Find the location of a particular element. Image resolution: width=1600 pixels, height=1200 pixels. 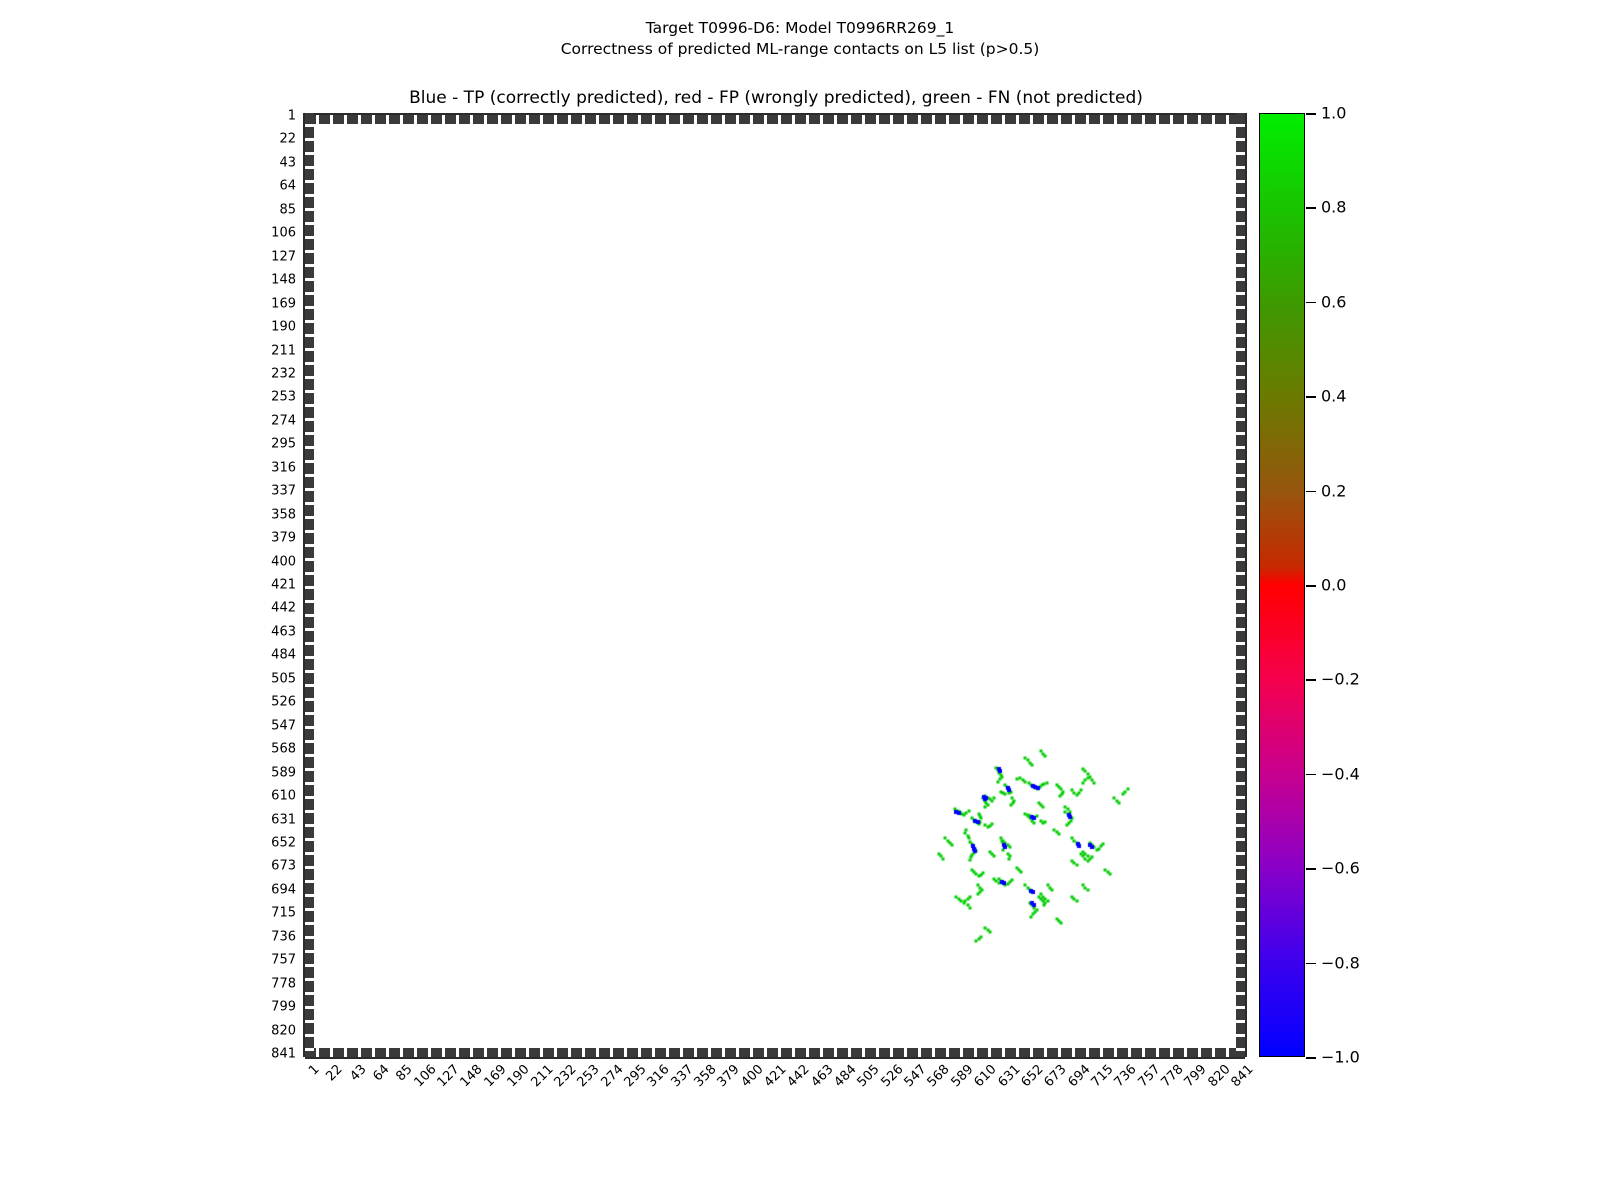

x-tick-label: 463 is located at coordinates (822, 1076).